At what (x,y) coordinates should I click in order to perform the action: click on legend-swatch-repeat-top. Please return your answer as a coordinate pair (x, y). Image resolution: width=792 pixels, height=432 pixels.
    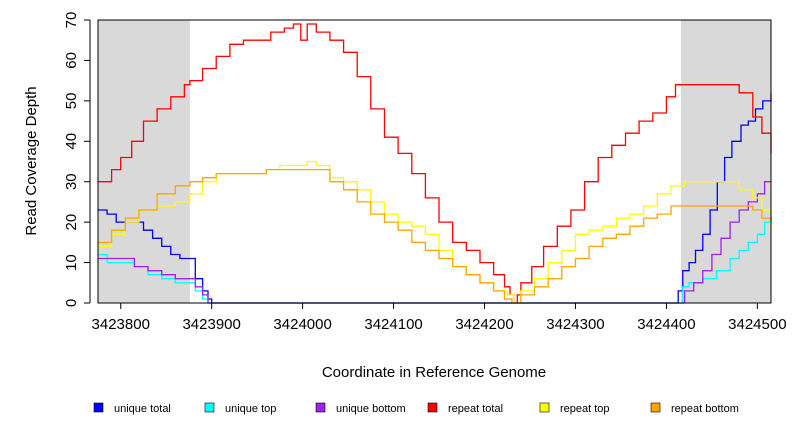
    Looking at the image, I should click on (544, 407).